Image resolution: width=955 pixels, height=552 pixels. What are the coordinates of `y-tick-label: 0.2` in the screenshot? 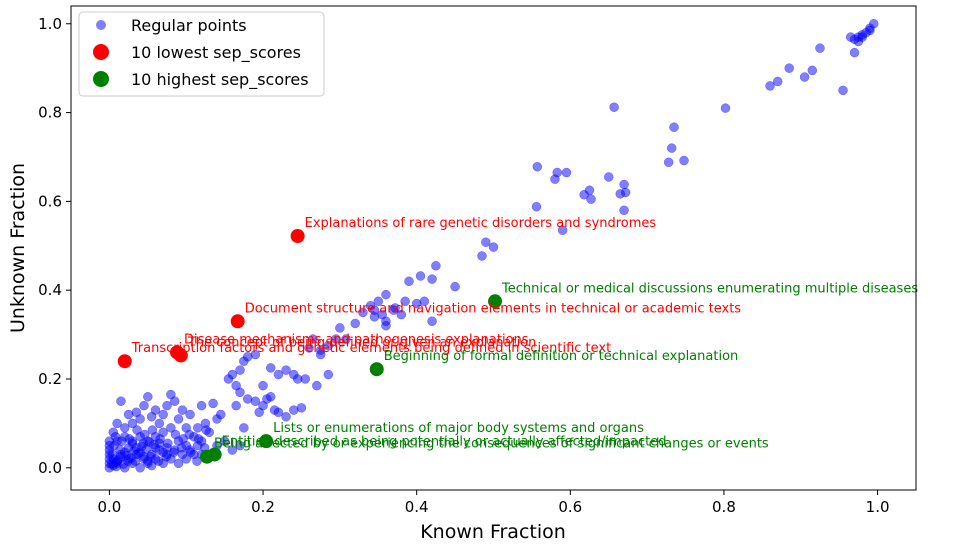 It's located at (50, 379).